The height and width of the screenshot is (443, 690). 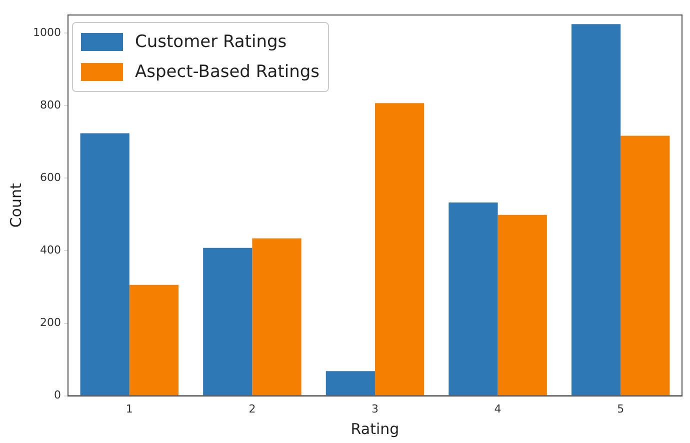 What do you see at coordinates (498, 409) in the screenshot?
I see `x-tick-label: 4` at bounding box center [498, 409].